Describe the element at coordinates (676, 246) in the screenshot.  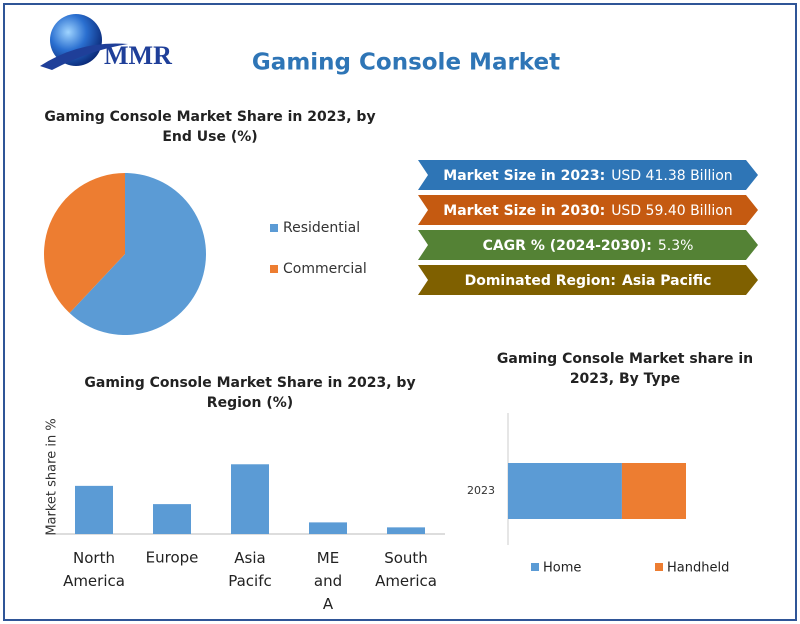
I see `highlight-value: 5.3%` at that location.